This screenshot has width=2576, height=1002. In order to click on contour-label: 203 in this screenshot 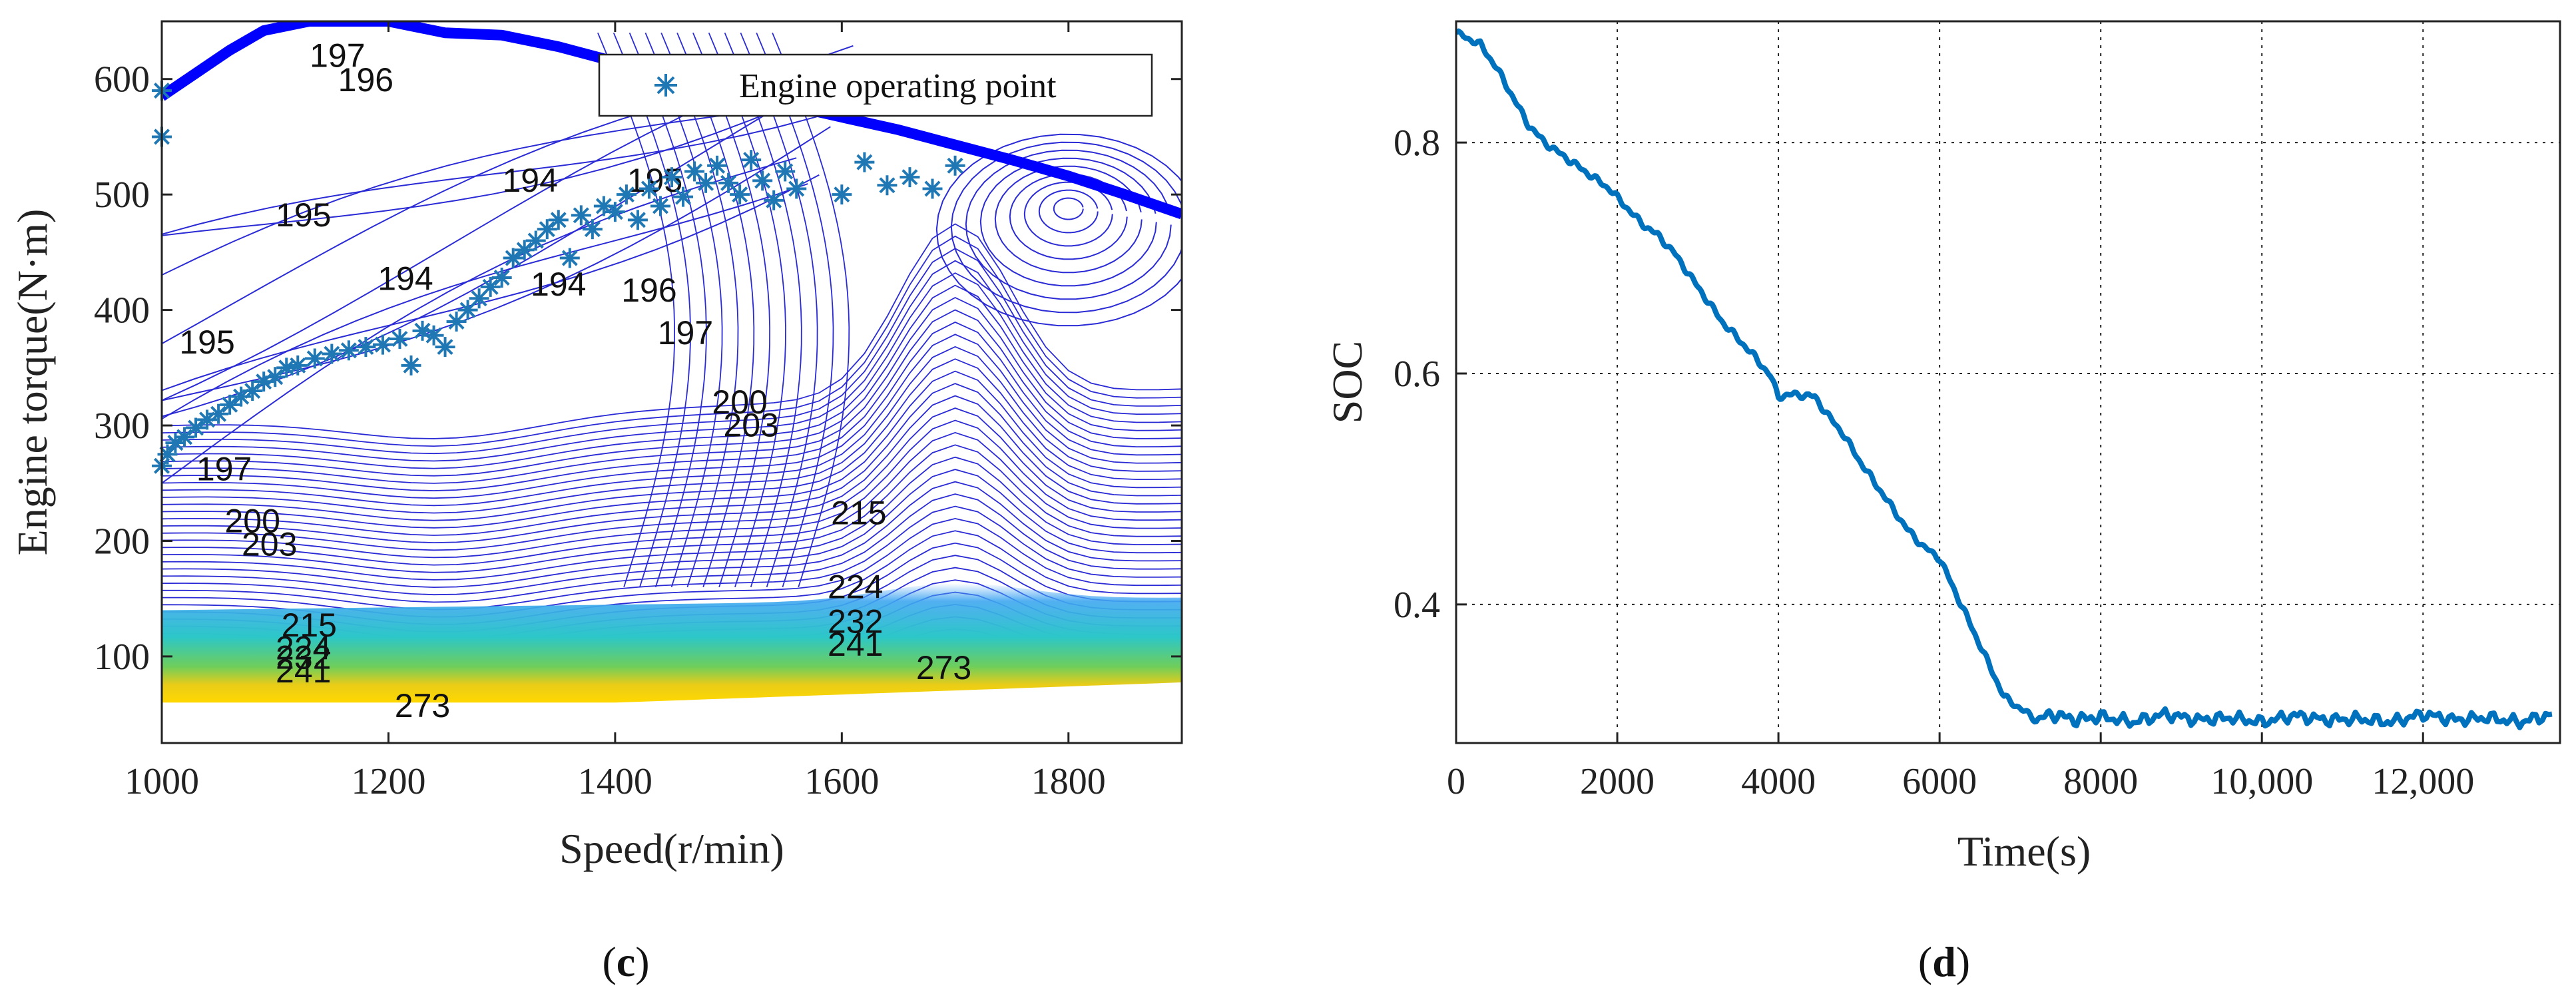, I will do `click(270, 544)`.